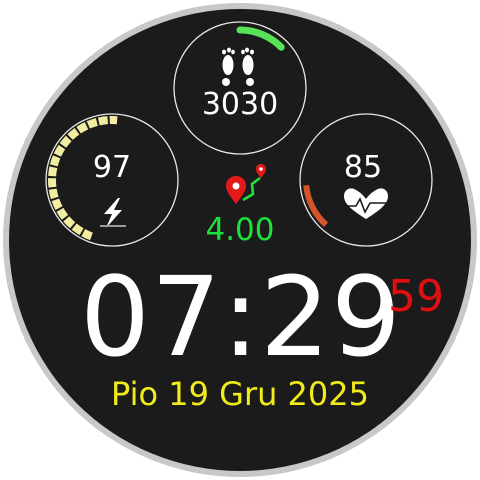 This screenshot has height=480, width=480. I want to click on steps-progress-arc, so click(260, 38).